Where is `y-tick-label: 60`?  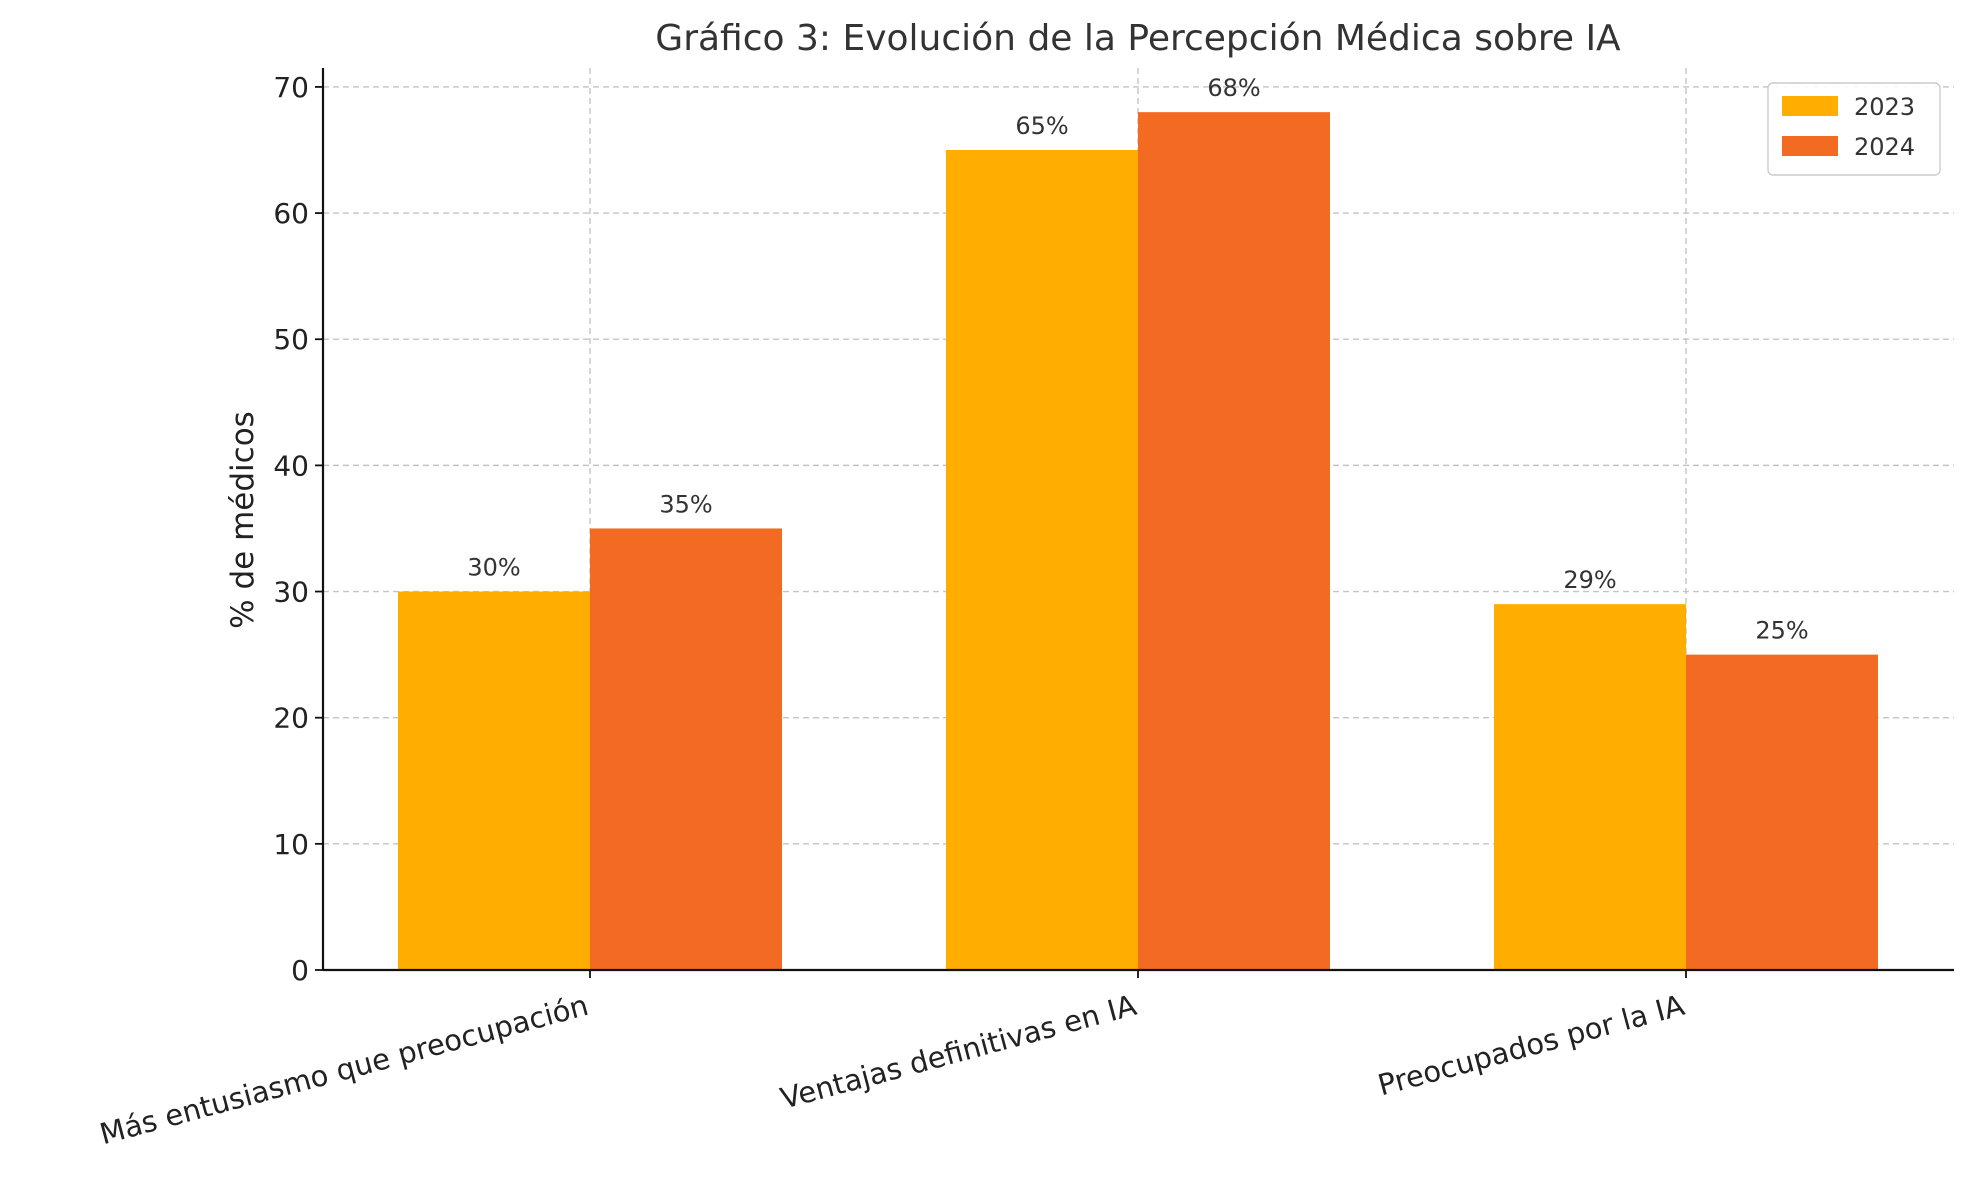
y-tick-label: 60 is located at coordinates (291, 213).